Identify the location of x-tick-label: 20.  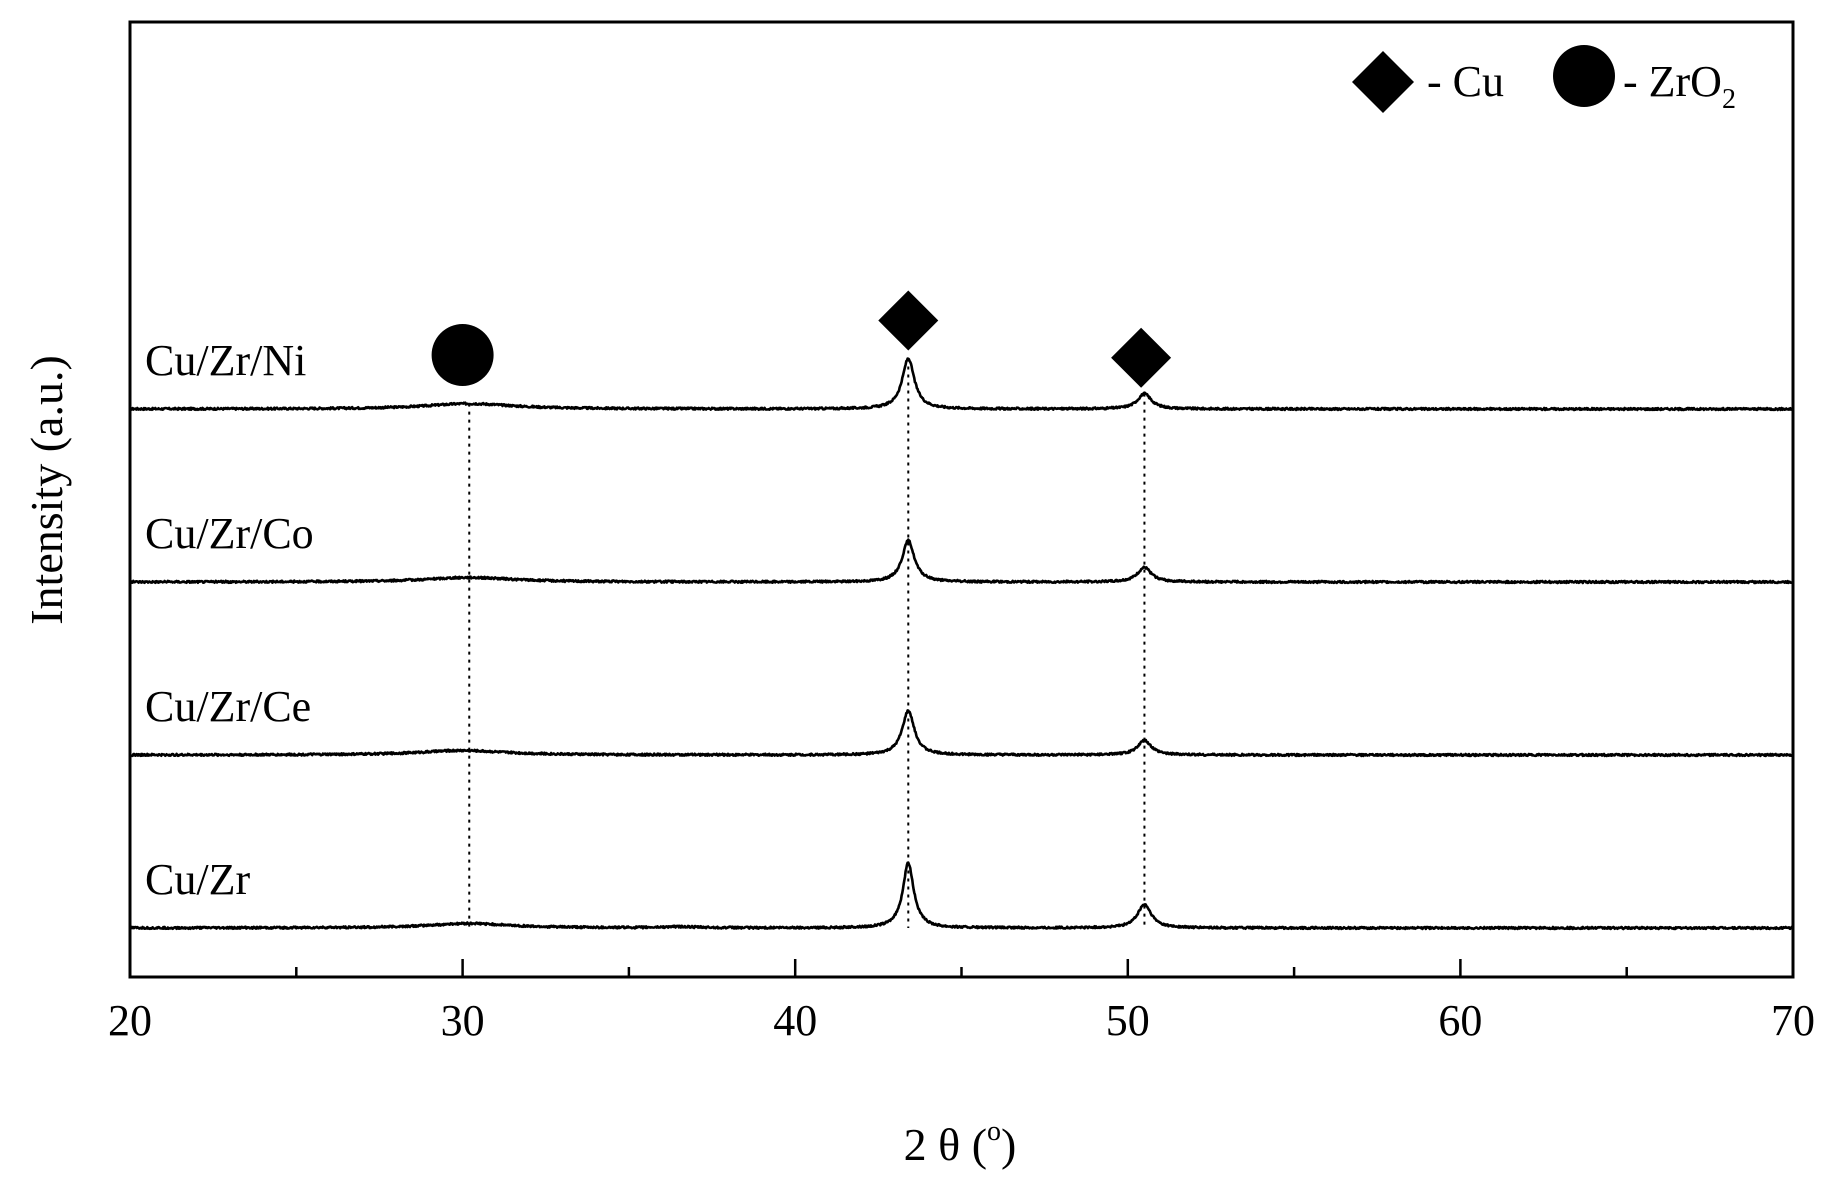
(130, 1020).